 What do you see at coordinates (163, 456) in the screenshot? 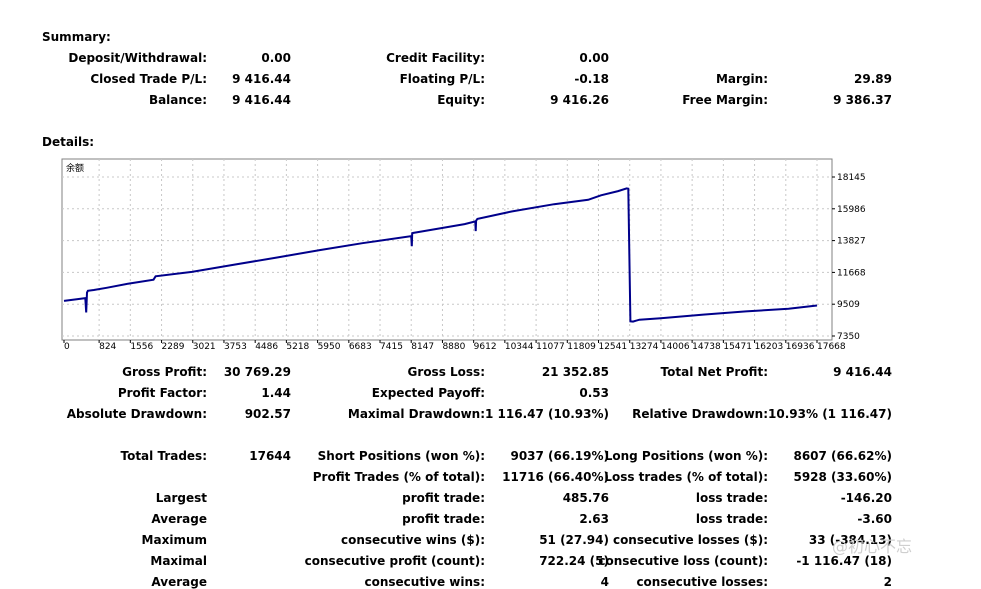
I see `stat-label: Total Trades:` at bounding box center [163, 456].